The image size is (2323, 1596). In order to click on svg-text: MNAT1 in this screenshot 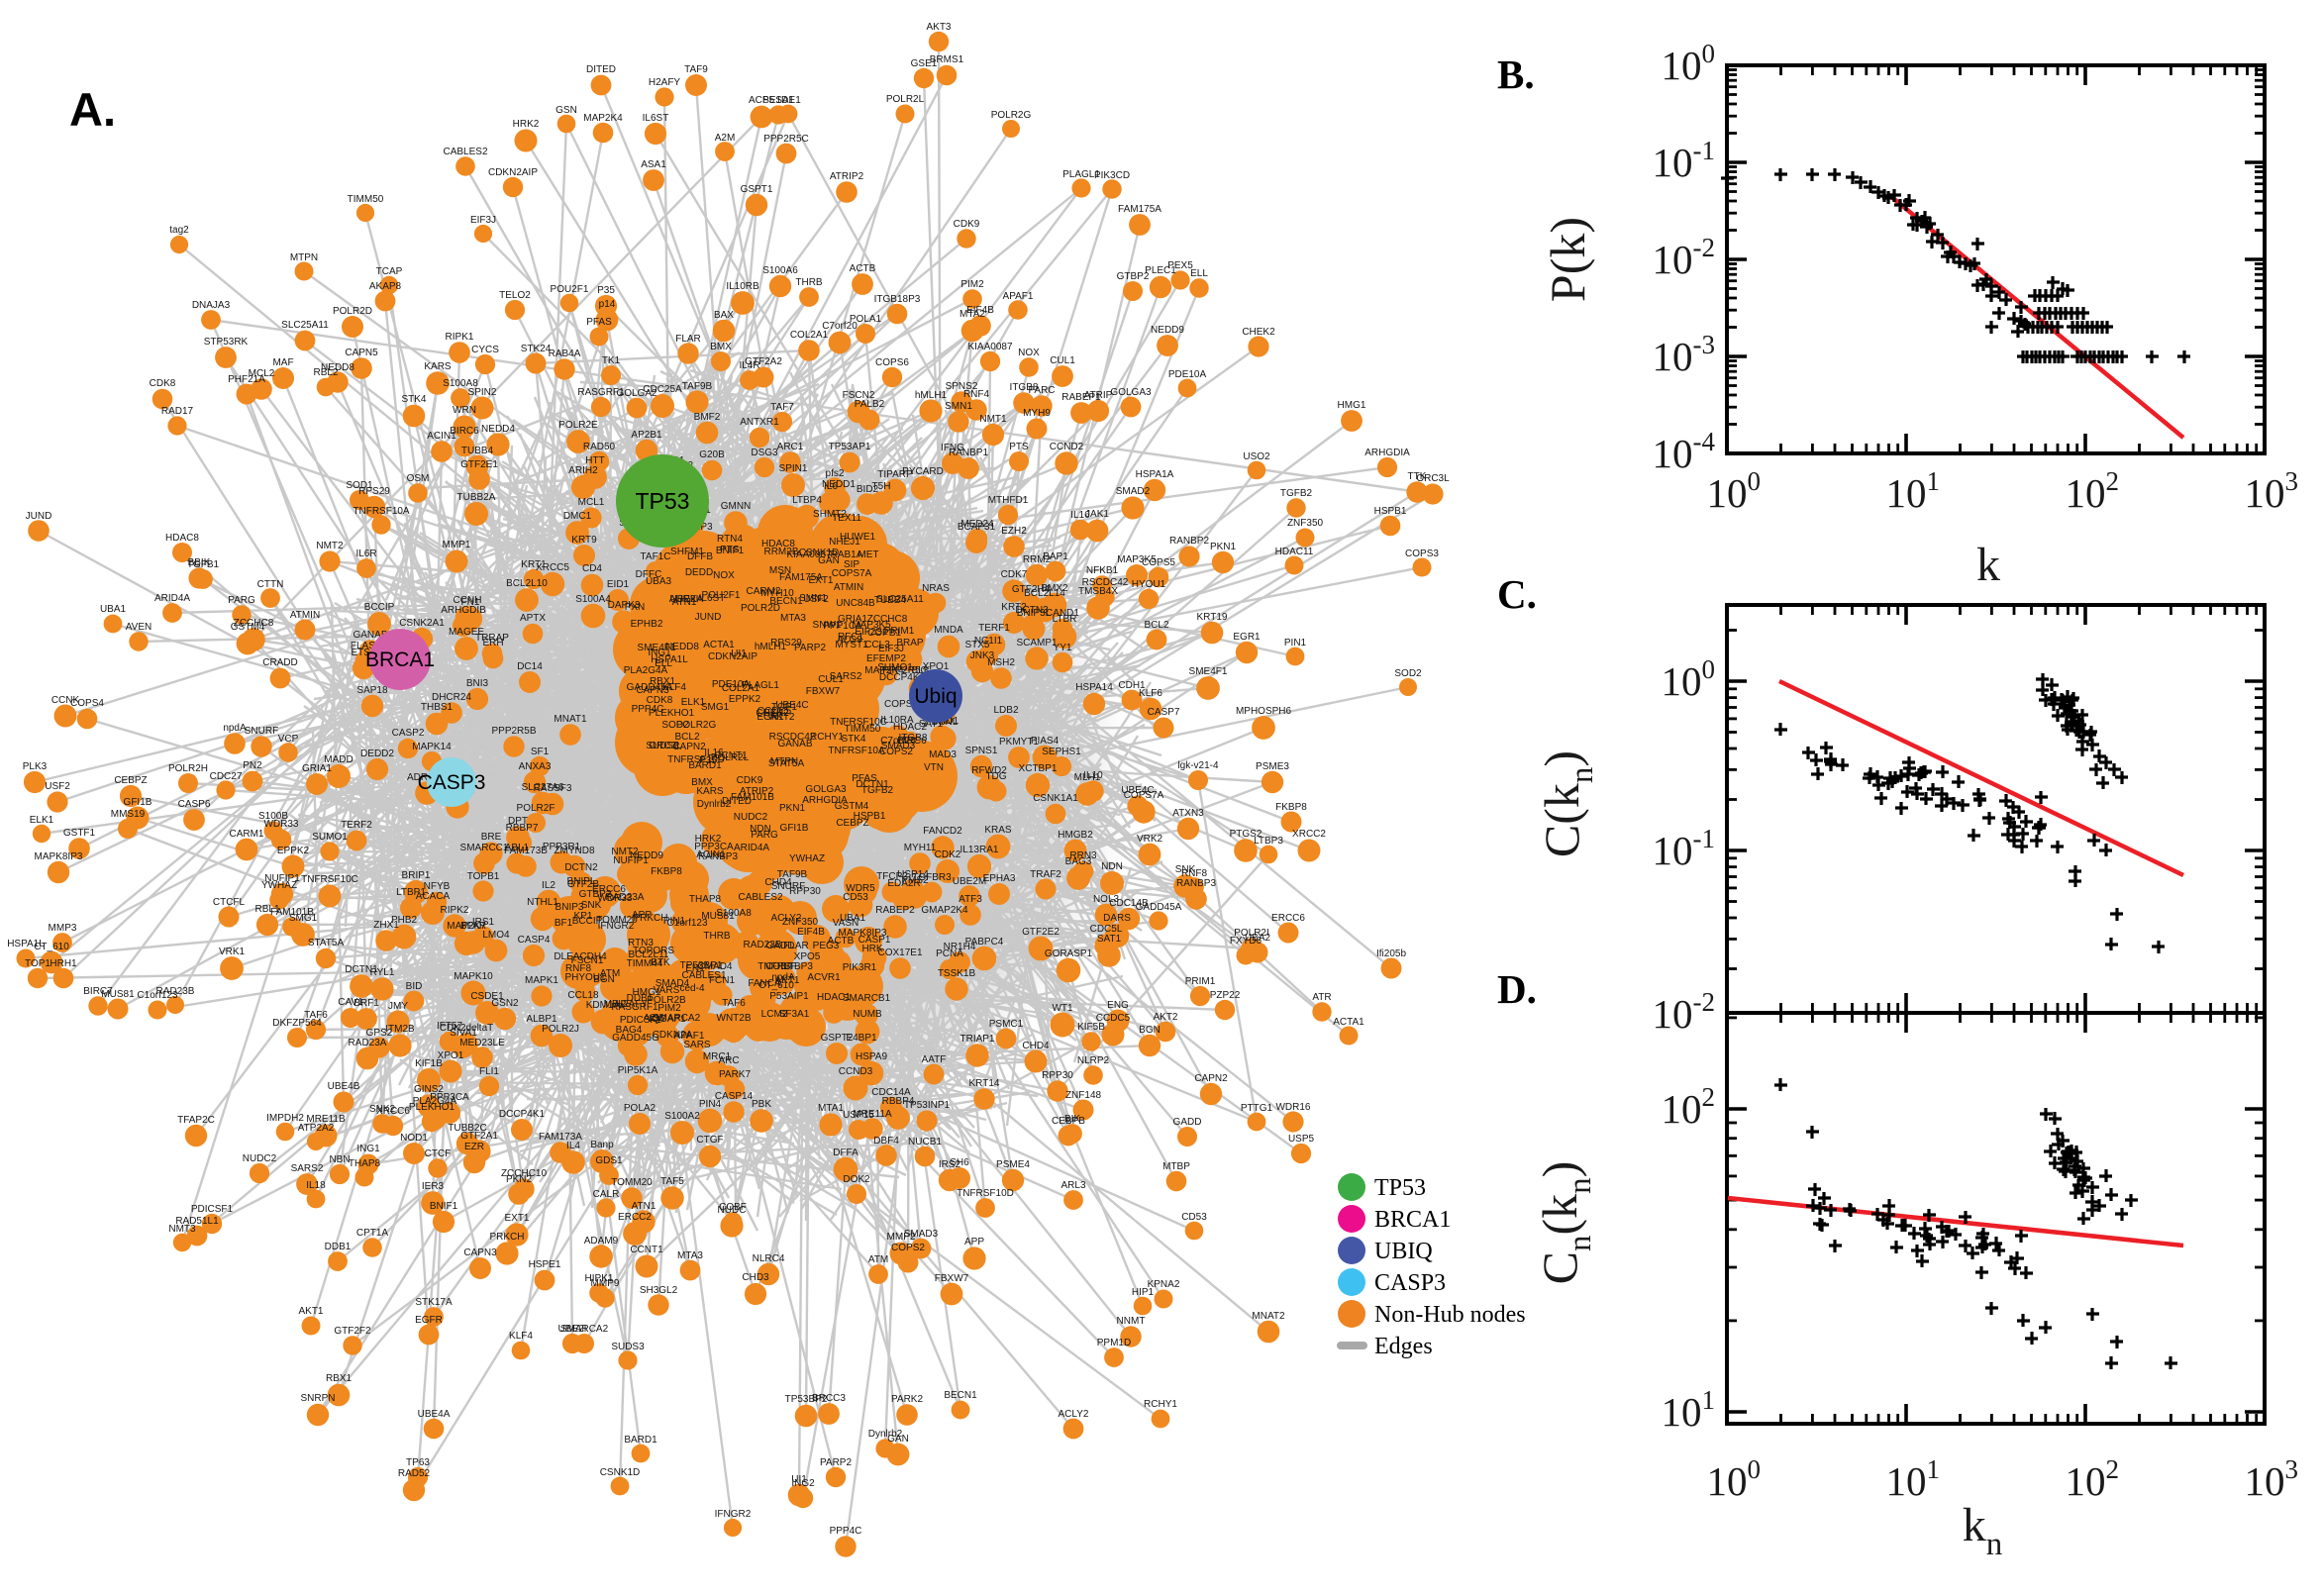, I will do `click(570, 719)`.